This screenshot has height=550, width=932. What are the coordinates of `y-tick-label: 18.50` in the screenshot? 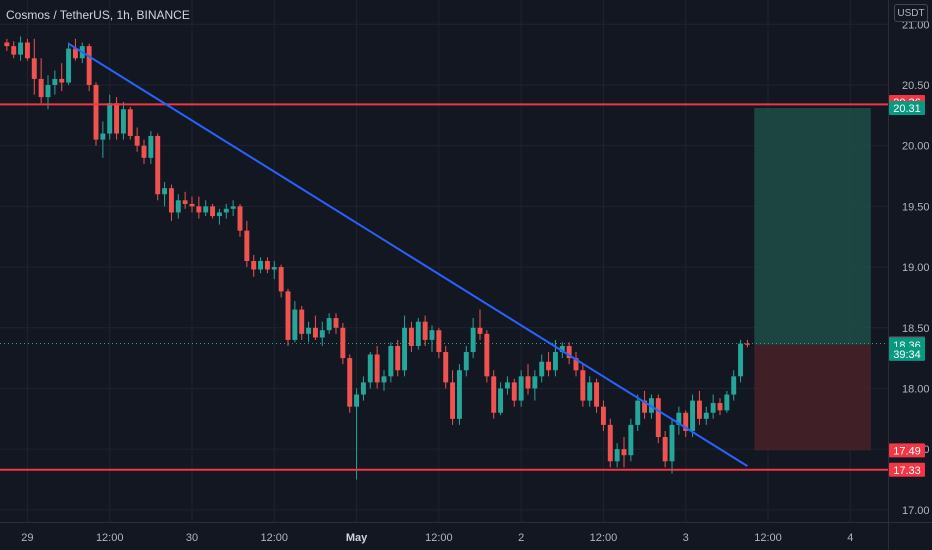 It's located at (916, 329).